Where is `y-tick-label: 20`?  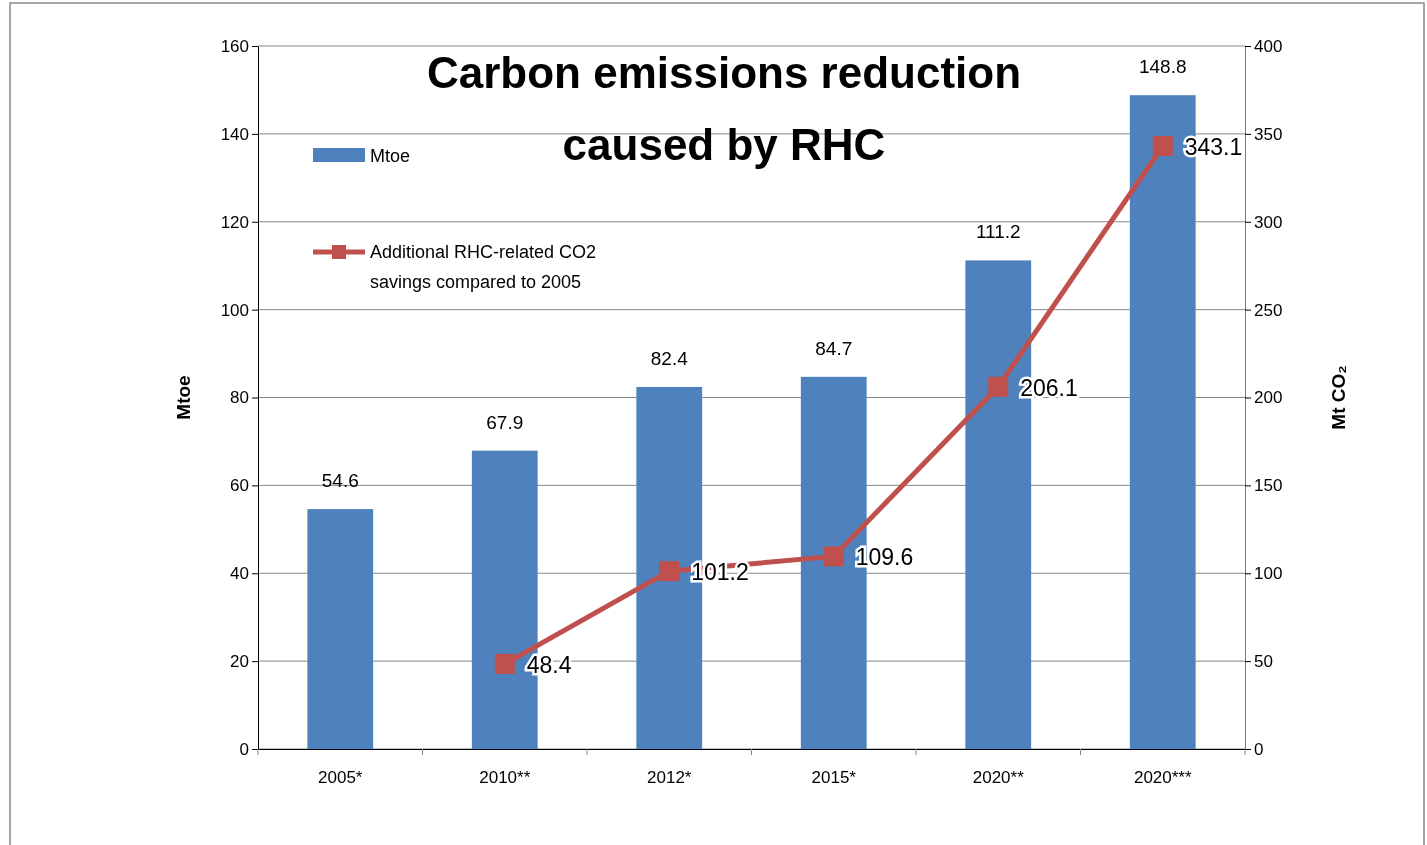 y-tick-label: 20 is located at coordinates (239, 662).